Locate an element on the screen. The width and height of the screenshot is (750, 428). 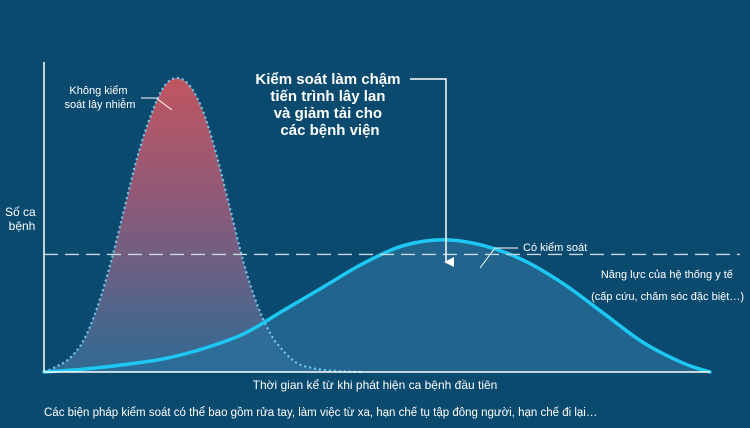
uncontrolled-series-label: Không kiểm soát lây nhiễm is located at coordinates (100, 98).